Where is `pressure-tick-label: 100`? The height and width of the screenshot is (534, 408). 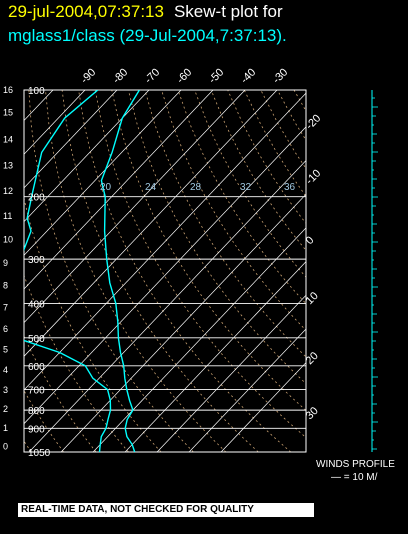 pressure-tick-label: 100 is located at coordinates (36, 91).